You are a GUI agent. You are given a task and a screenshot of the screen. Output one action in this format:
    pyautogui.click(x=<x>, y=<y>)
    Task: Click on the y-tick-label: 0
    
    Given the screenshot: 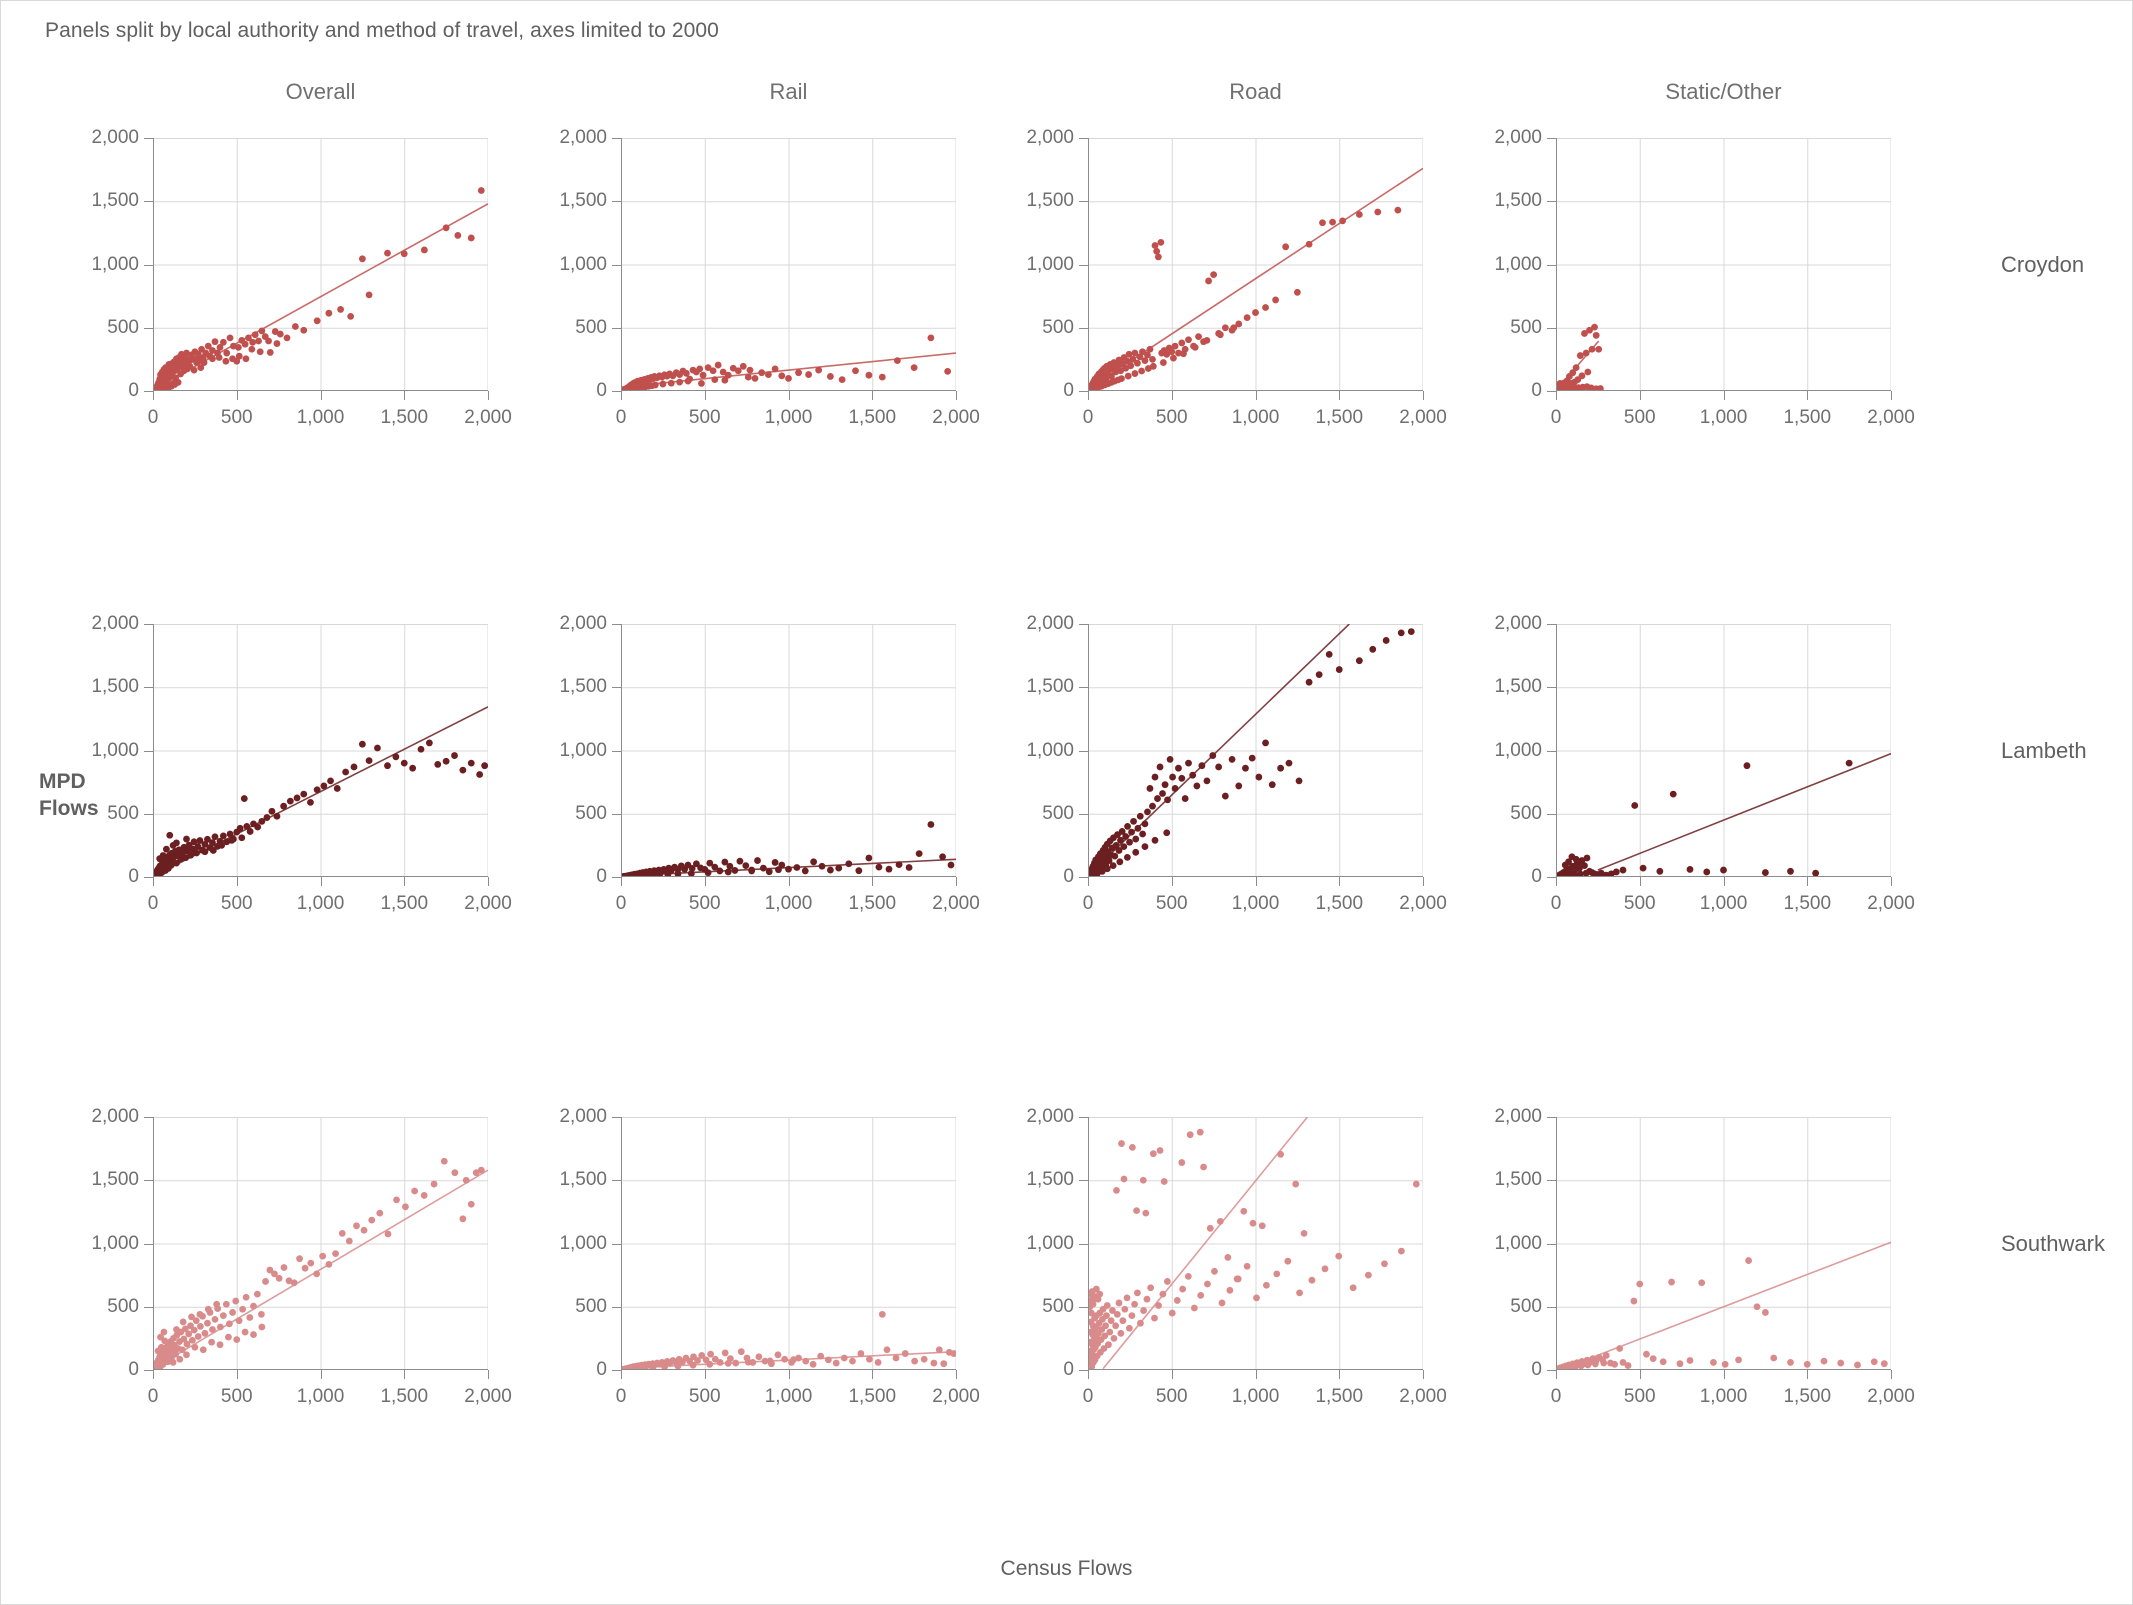 What is the action you would take?
    pyautogui.click(x=1536, y=1369)
    